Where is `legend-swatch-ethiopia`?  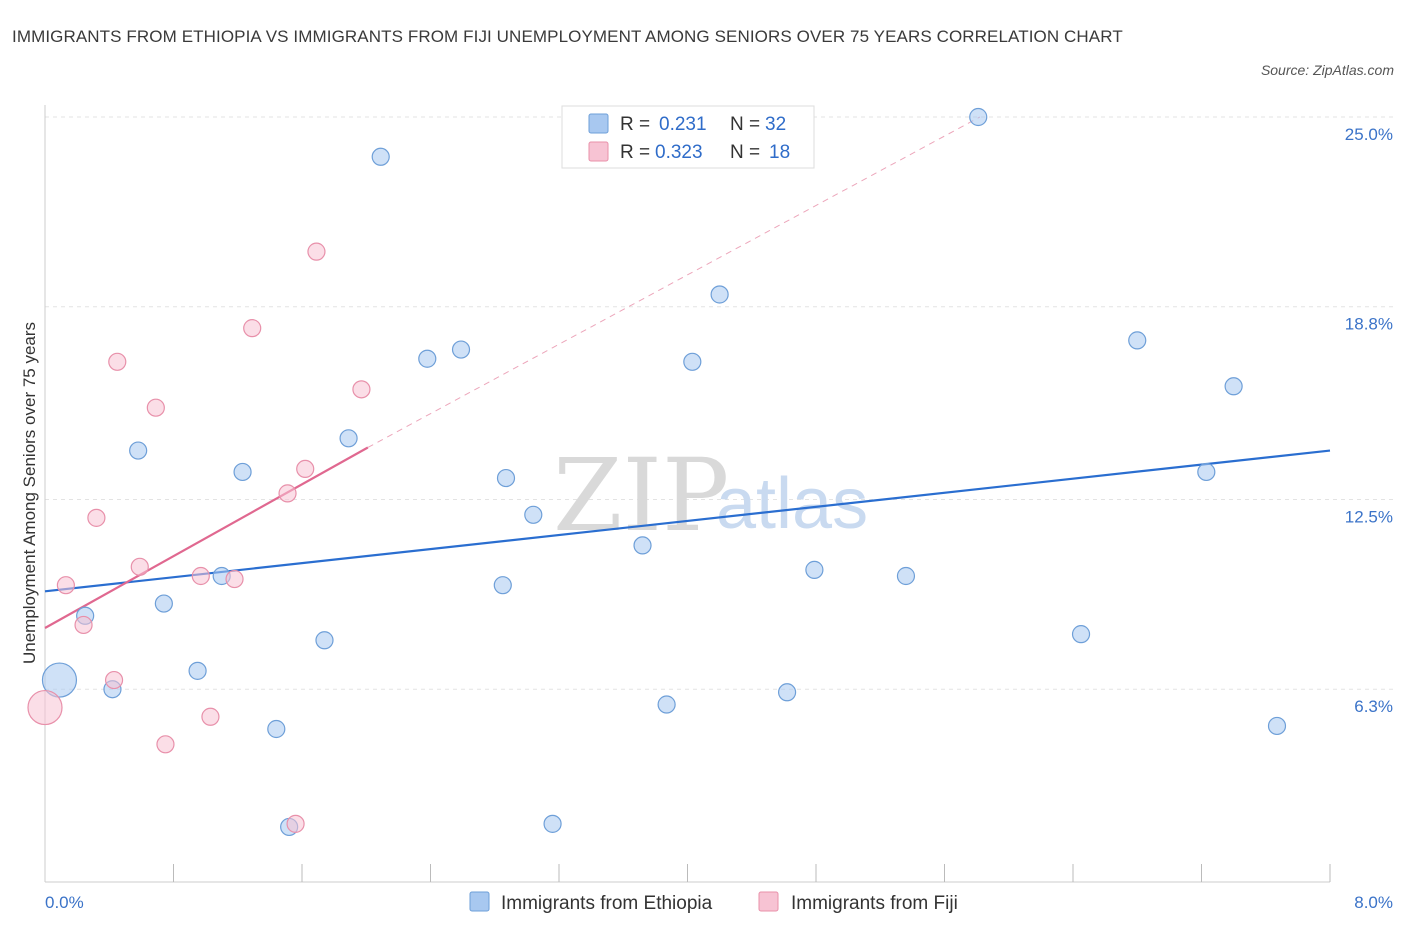
legend-swatch-ethiopia is located at coordinates (598, 123).